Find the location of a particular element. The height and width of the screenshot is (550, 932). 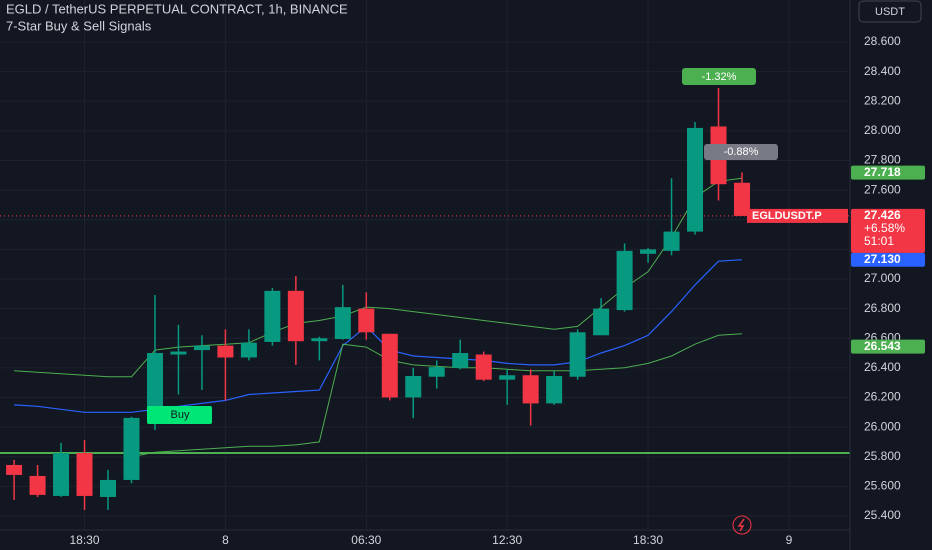

y-tick-label: 26.200 is located at coordinates (882, 397).